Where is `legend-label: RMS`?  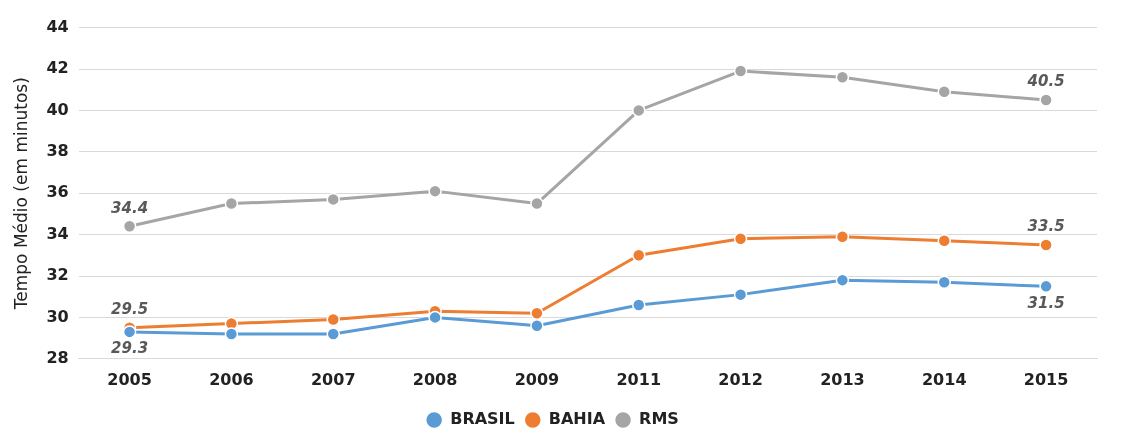 legend-label: RMS is located at coordinates (659, 419).